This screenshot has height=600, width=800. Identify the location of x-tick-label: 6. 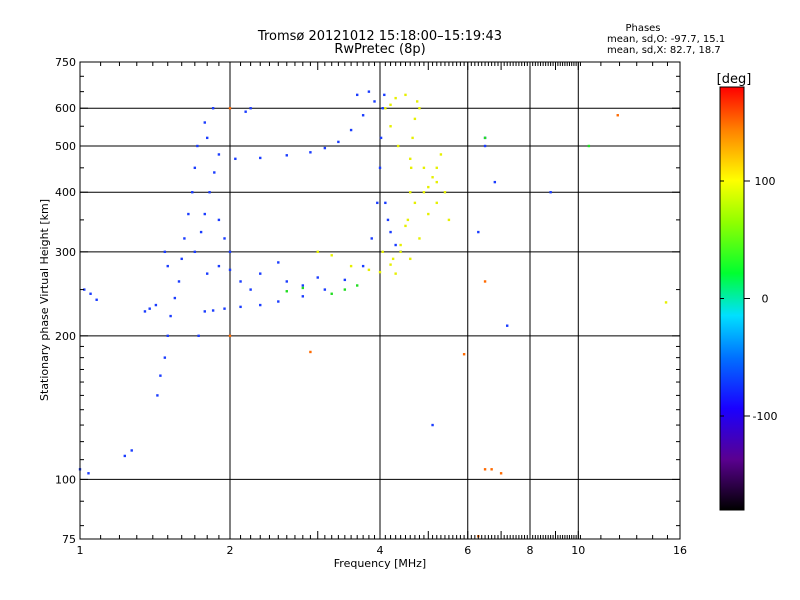
(467, 550).